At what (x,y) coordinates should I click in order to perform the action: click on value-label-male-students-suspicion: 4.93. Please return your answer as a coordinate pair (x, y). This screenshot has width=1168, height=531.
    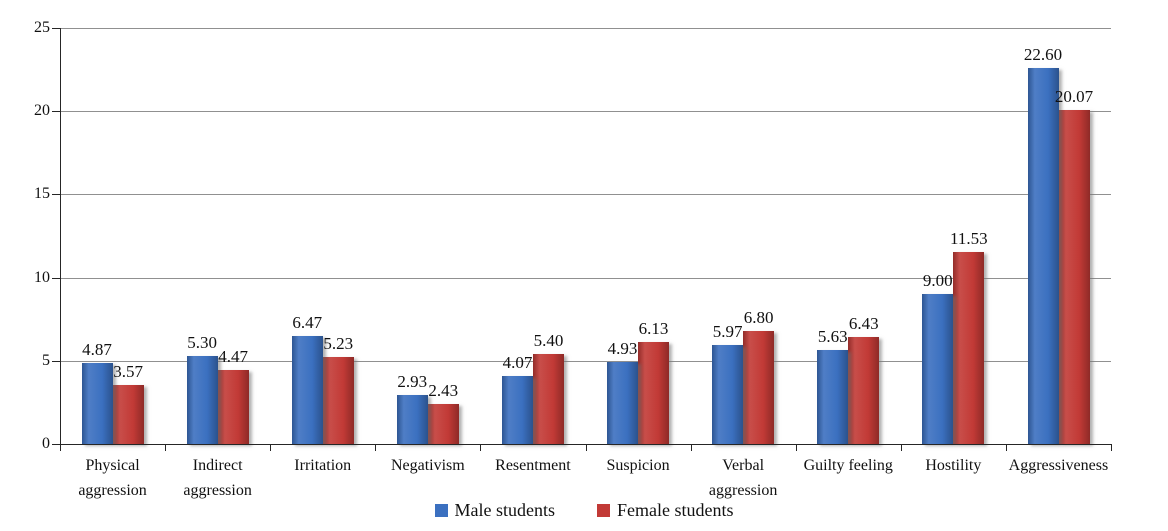
    Looking at the image, I should click on (622, 348).